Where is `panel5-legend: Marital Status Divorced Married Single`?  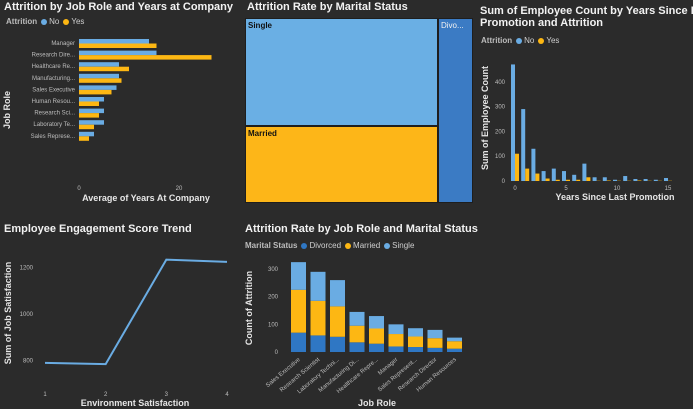 panel5-legend: Marital Status Divorced Married Single is located at coordinates (329, 245).